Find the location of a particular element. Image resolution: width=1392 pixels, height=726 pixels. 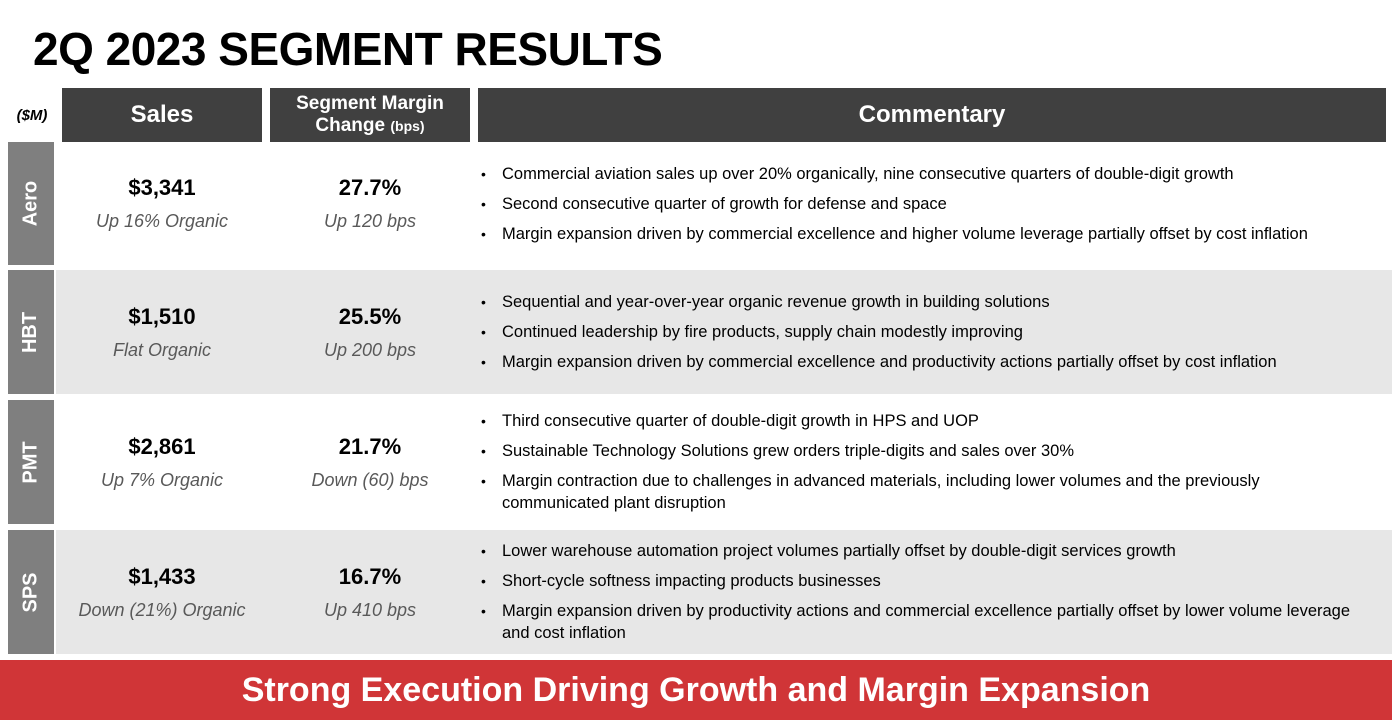

header-sales: Sales is located at coordinates (162, 115).